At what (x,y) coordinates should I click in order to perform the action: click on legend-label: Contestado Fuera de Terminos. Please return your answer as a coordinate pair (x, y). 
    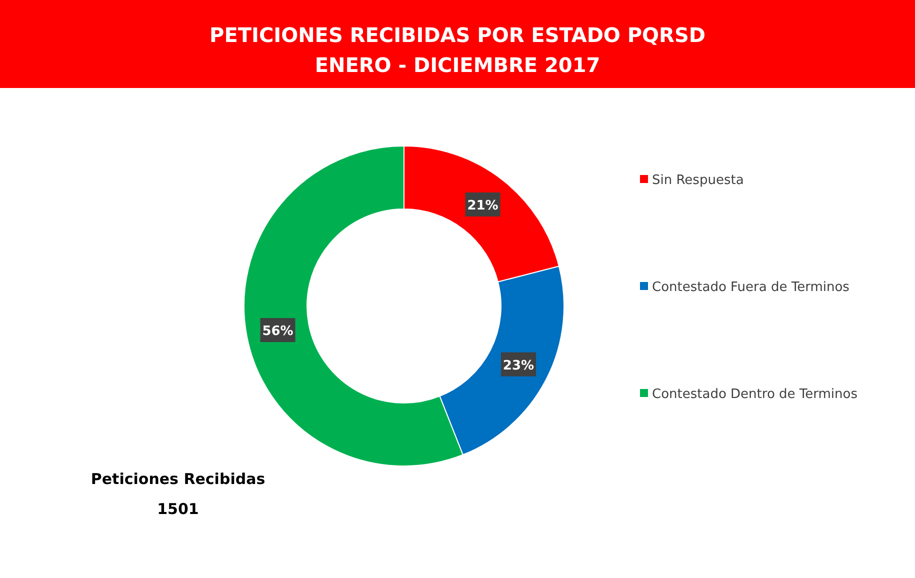
    Looking at the image, I should click on (751, 287).